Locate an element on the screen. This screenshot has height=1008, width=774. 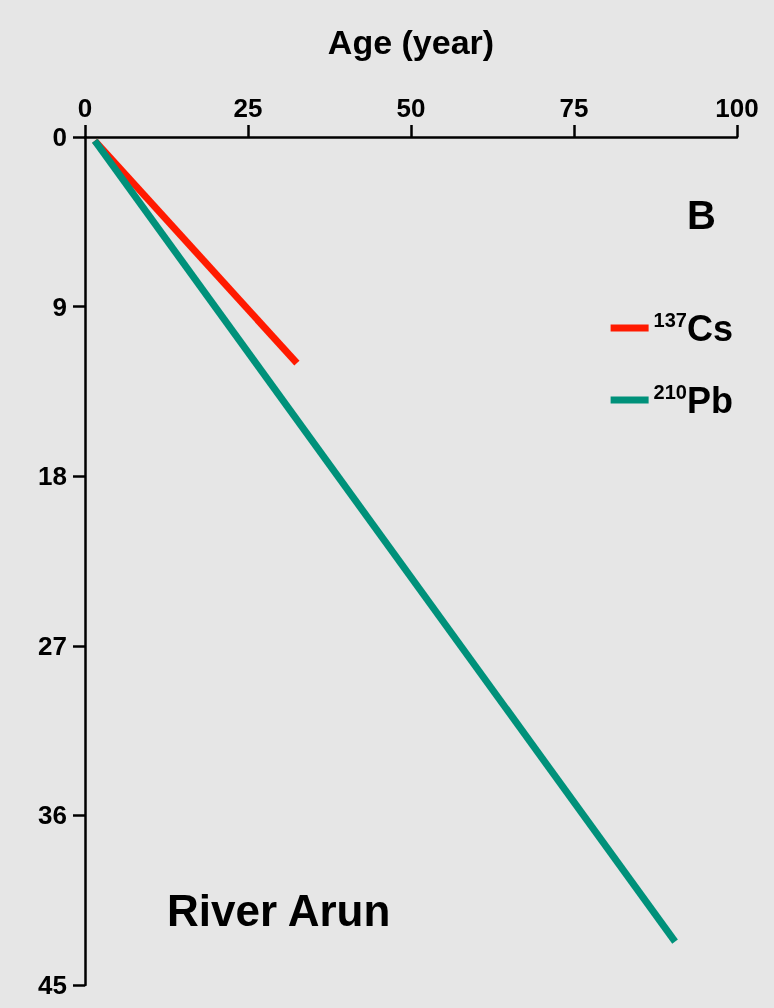
annotation: B is located at coordinates (701, 215).